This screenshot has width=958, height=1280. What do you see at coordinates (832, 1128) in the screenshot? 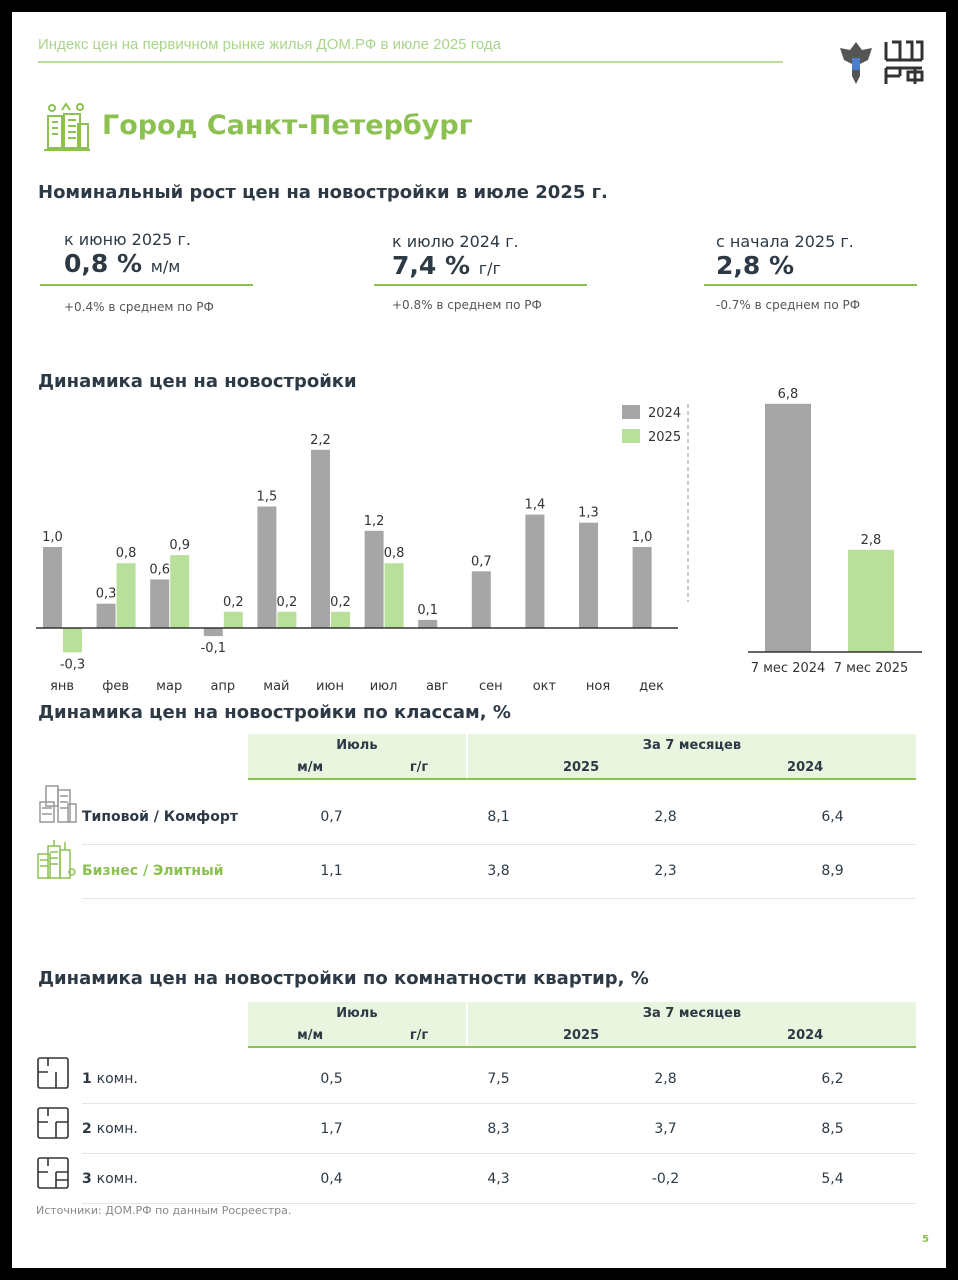
I see `cell: 8,5` at bounding box center [832, 1128].